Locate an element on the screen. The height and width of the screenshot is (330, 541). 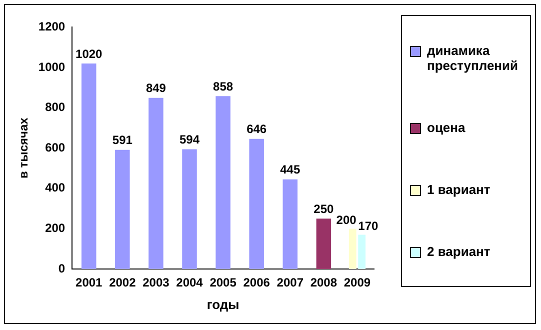
legend-label: 2 вариант is located at coordinates (458, 251).